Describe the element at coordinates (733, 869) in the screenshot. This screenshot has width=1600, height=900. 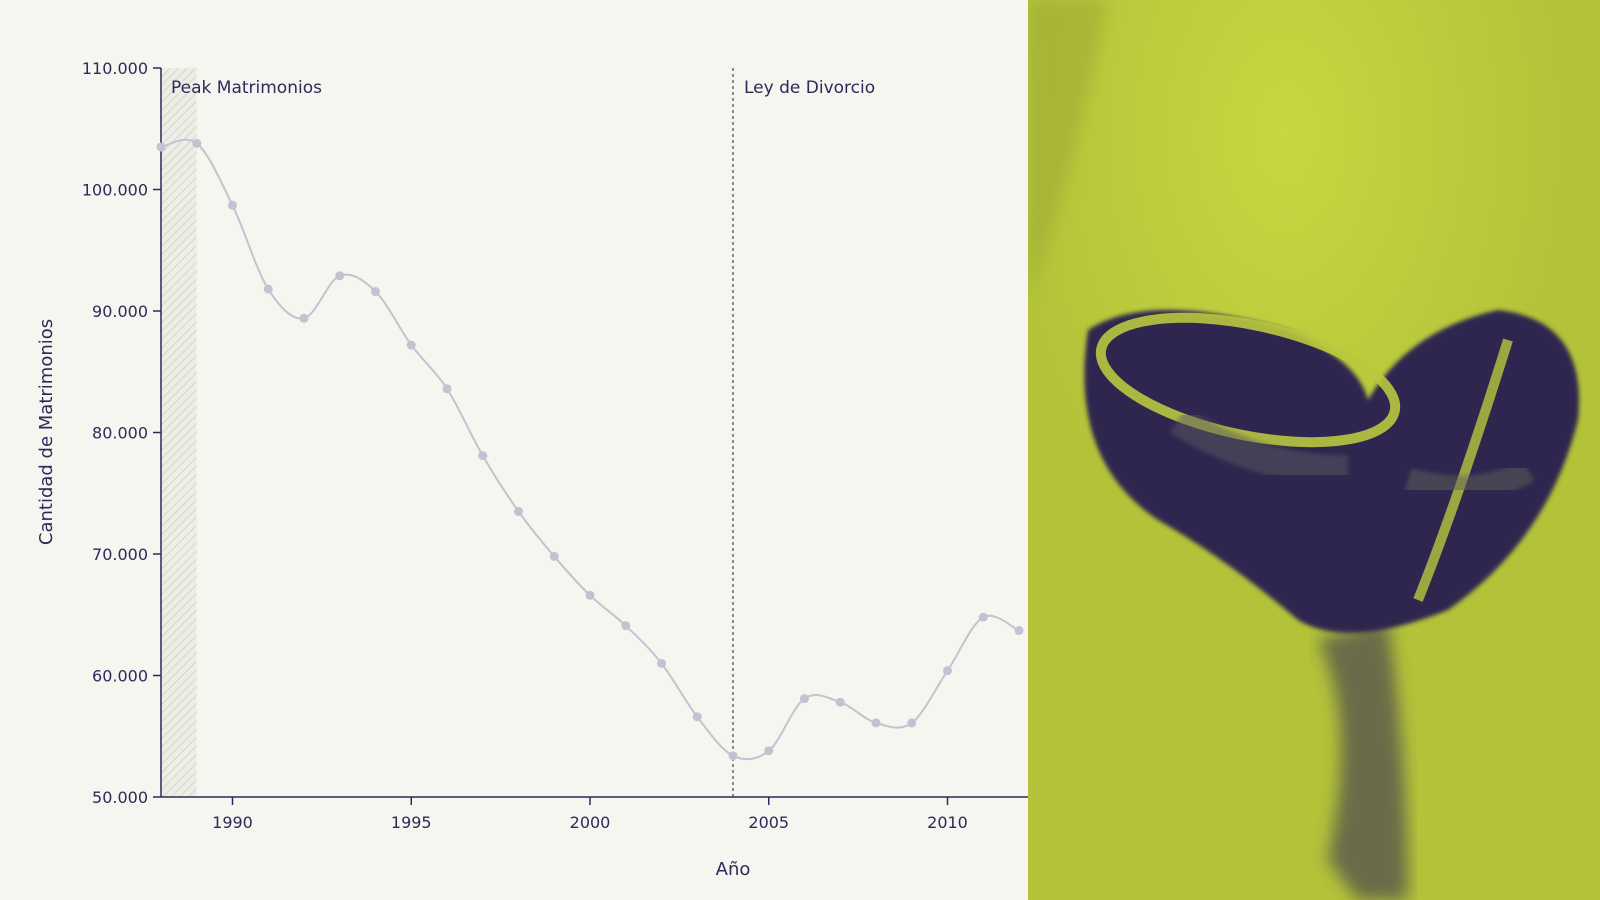
I see `x-axis-label: Año` at that location.